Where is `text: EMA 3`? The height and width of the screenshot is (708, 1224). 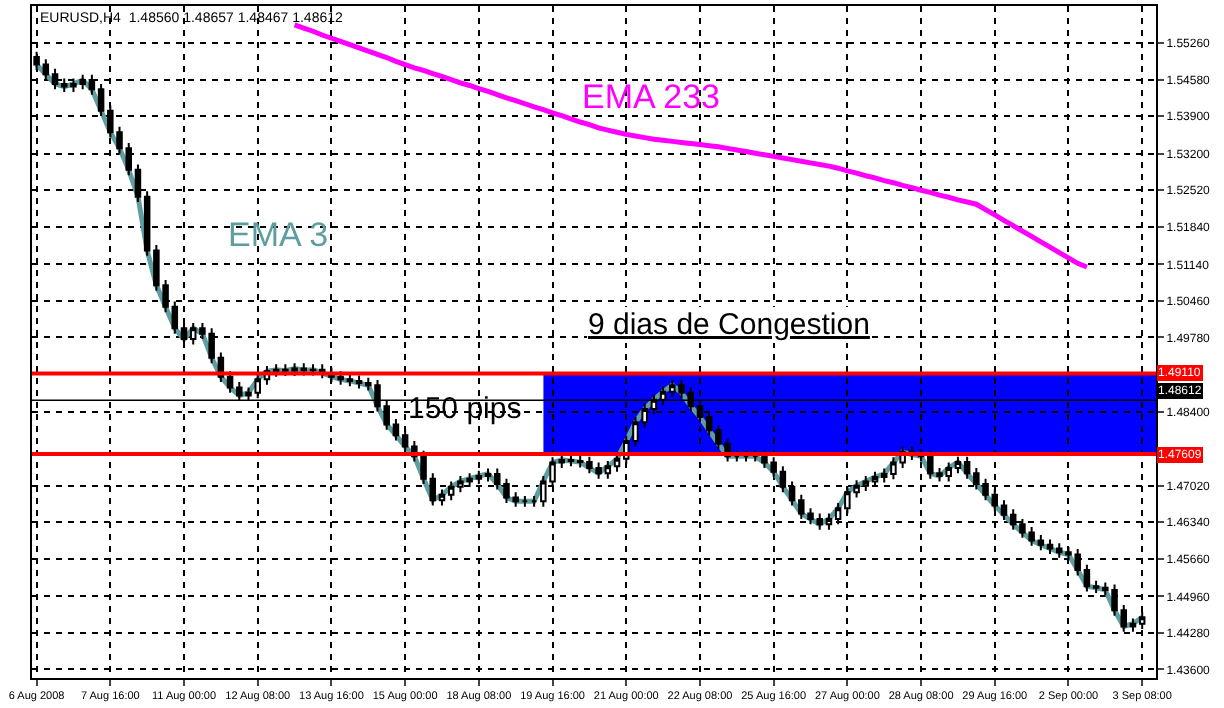 text: EMA 3 is located at coordinates (278, 235).